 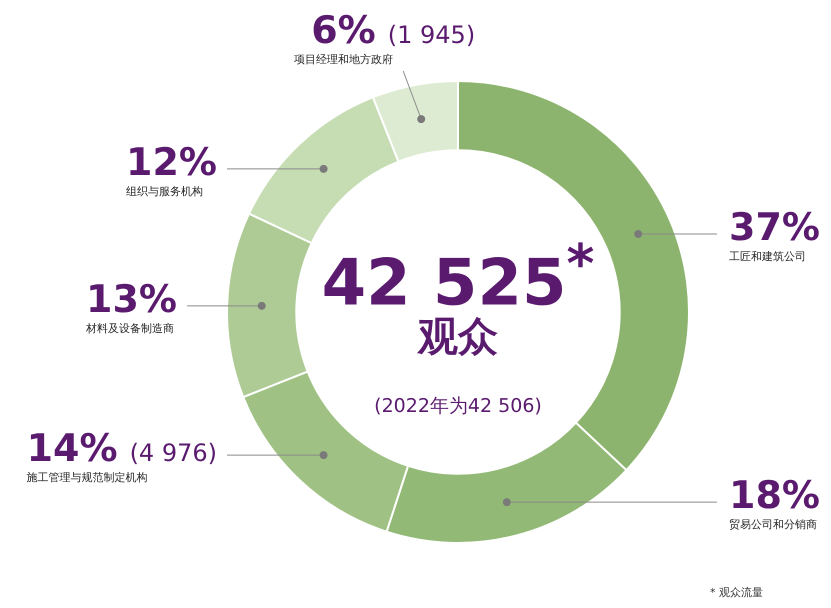 I want to click on slice-label: 贸易公司和分销商, so click(x=773, y=525).